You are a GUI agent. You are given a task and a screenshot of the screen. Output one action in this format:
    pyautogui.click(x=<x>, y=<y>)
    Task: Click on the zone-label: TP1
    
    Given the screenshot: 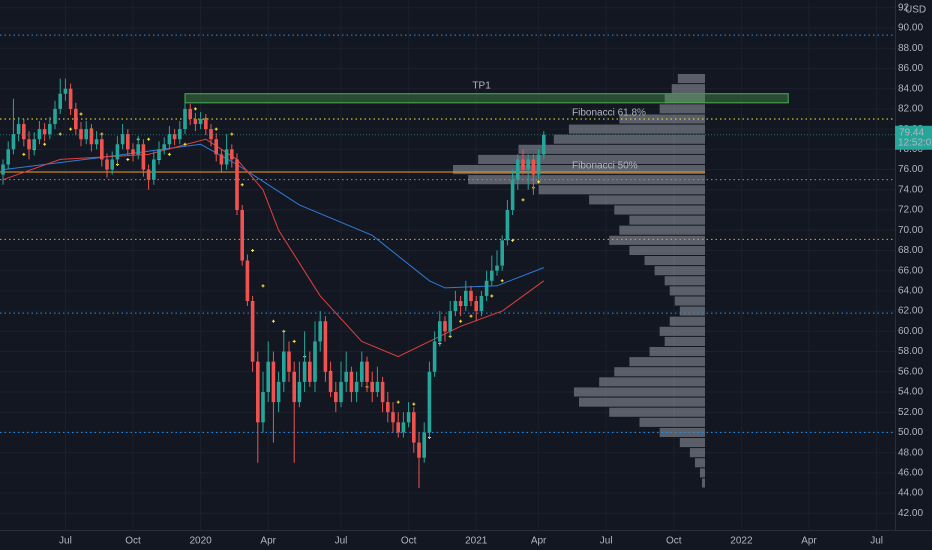 What is the action you would take?
    pyautogui.click(x=481, y=85)
    